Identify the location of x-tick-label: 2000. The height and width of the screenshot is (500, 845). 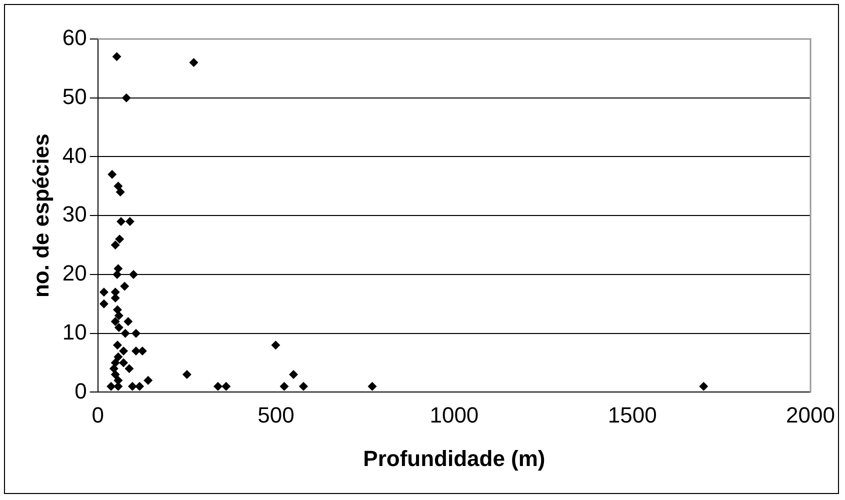
(811, 415).